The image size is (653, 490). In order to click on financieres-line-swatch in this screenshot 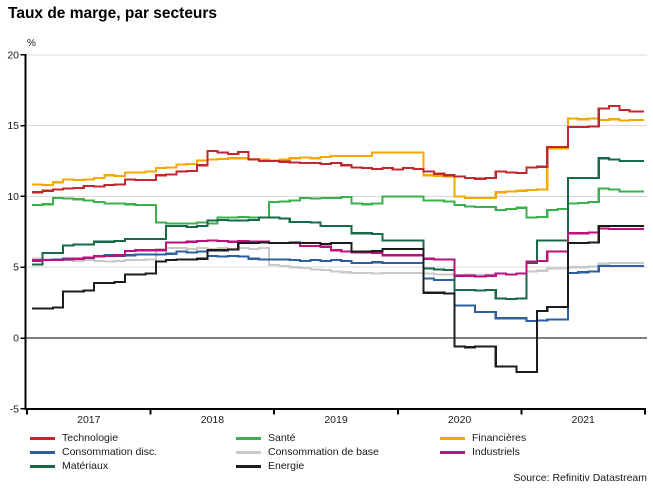, I will do `click(452, 438)`.